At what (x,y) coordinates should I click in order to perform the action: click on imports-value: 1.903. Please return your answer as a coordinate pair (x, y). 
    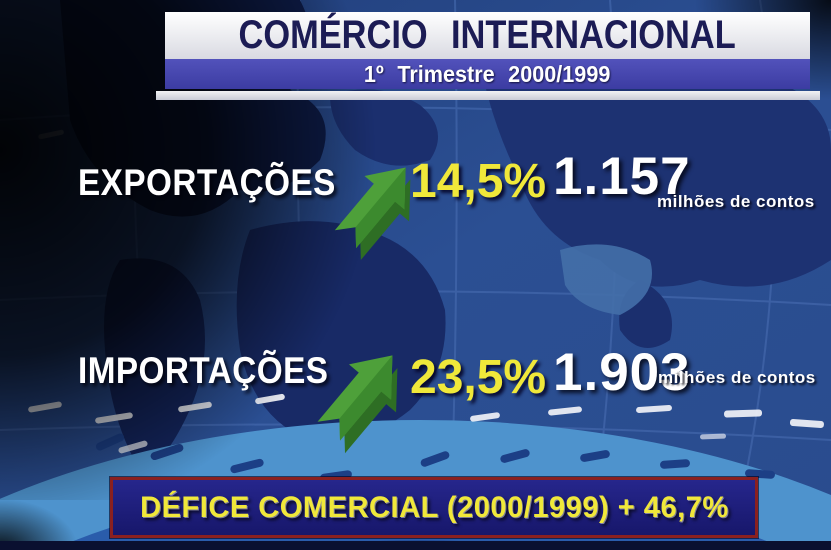
    Looking at the image, I should click on (622, 372).